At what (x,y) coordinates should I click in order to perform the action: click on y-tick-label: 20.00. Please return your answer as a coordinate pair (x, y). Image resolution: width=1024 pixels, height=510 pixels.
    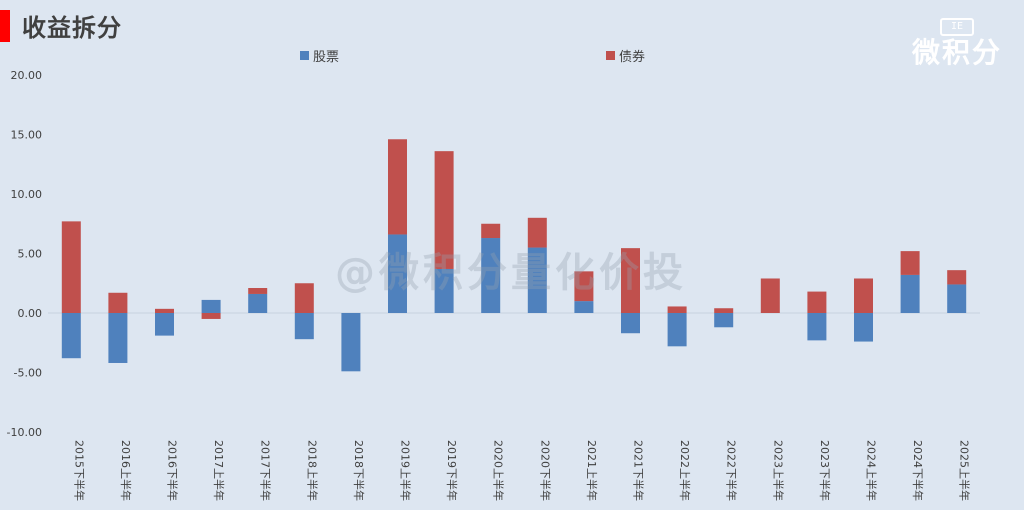
    Looking at the image, I should click on (27, 75).